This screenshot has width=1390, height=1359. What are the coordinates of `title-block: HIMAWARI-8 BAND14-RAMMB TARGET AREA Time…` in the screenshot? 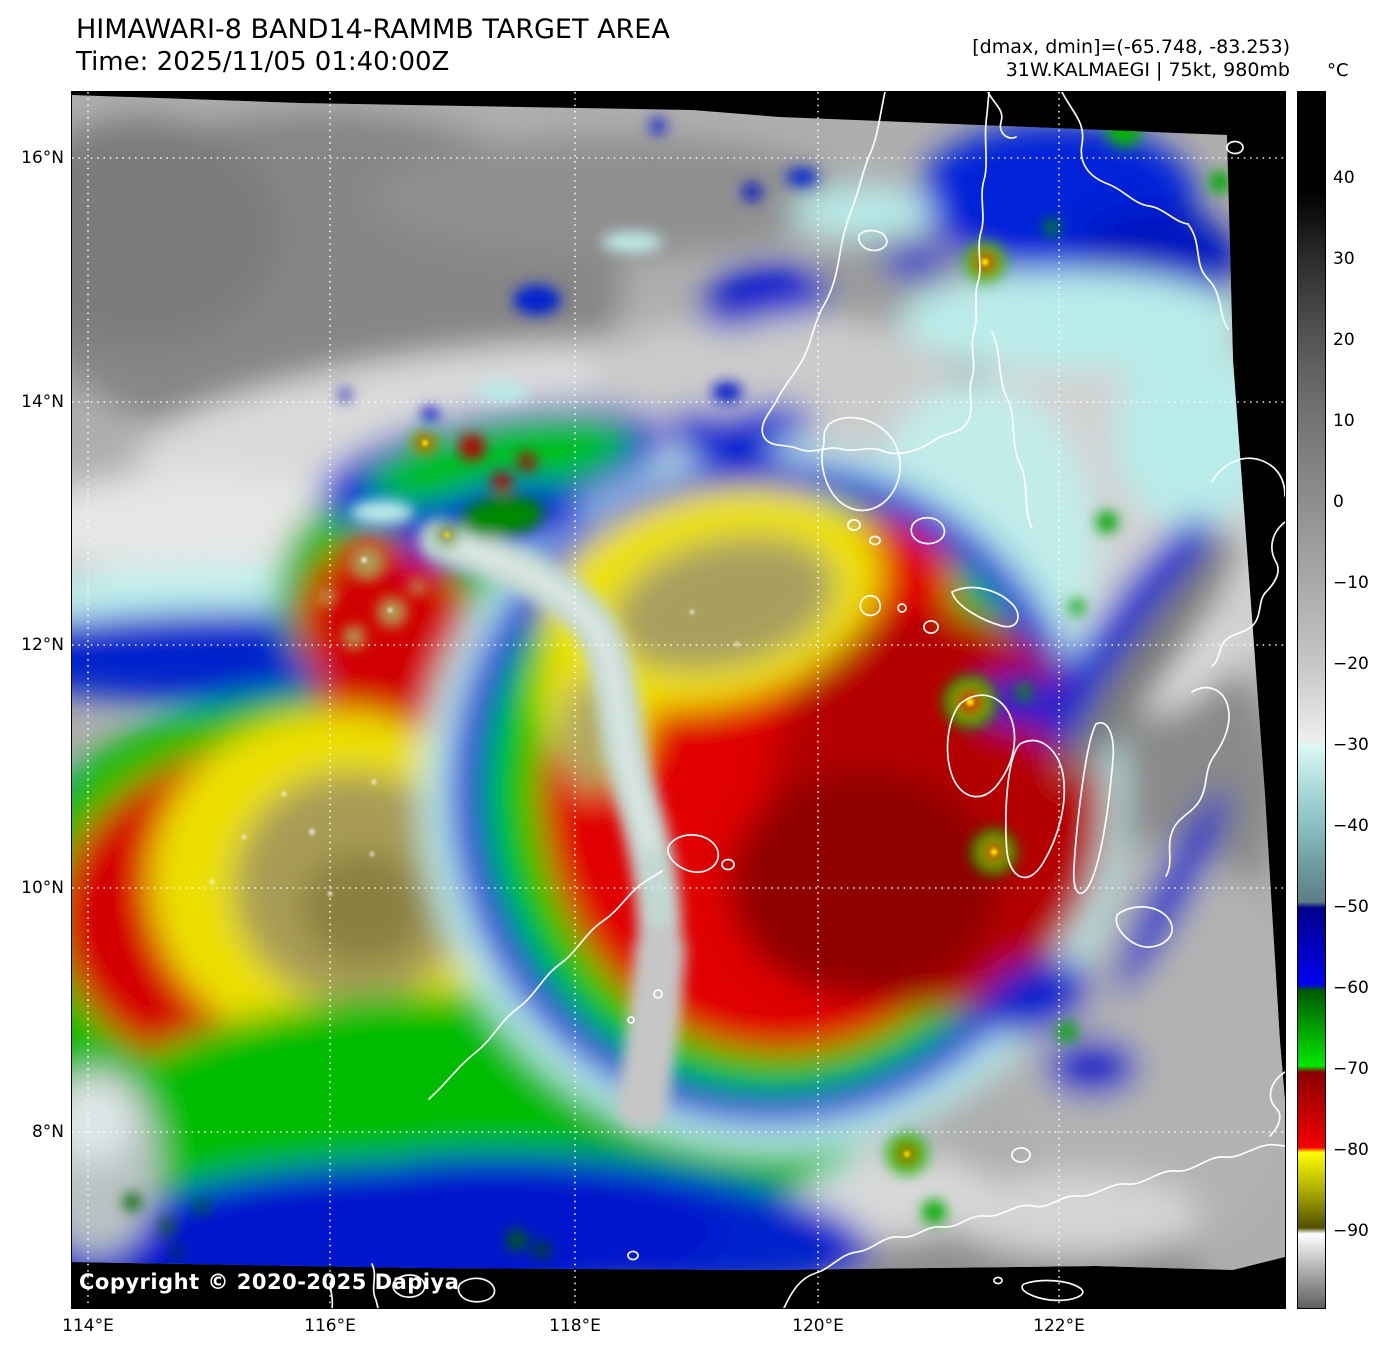 It's located at (373, 46).